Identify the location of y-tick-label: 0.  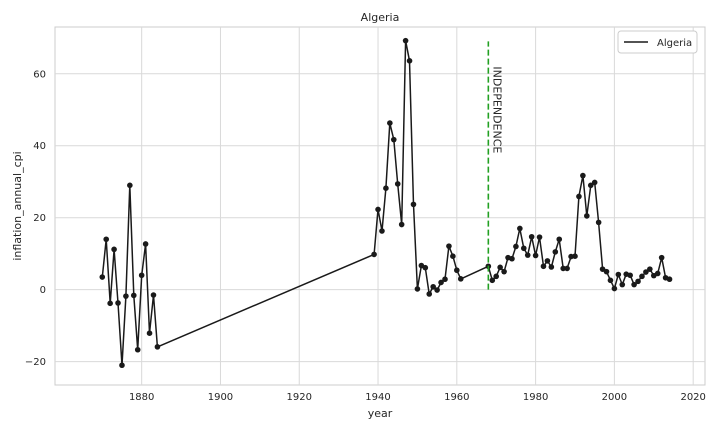
(43, 290).